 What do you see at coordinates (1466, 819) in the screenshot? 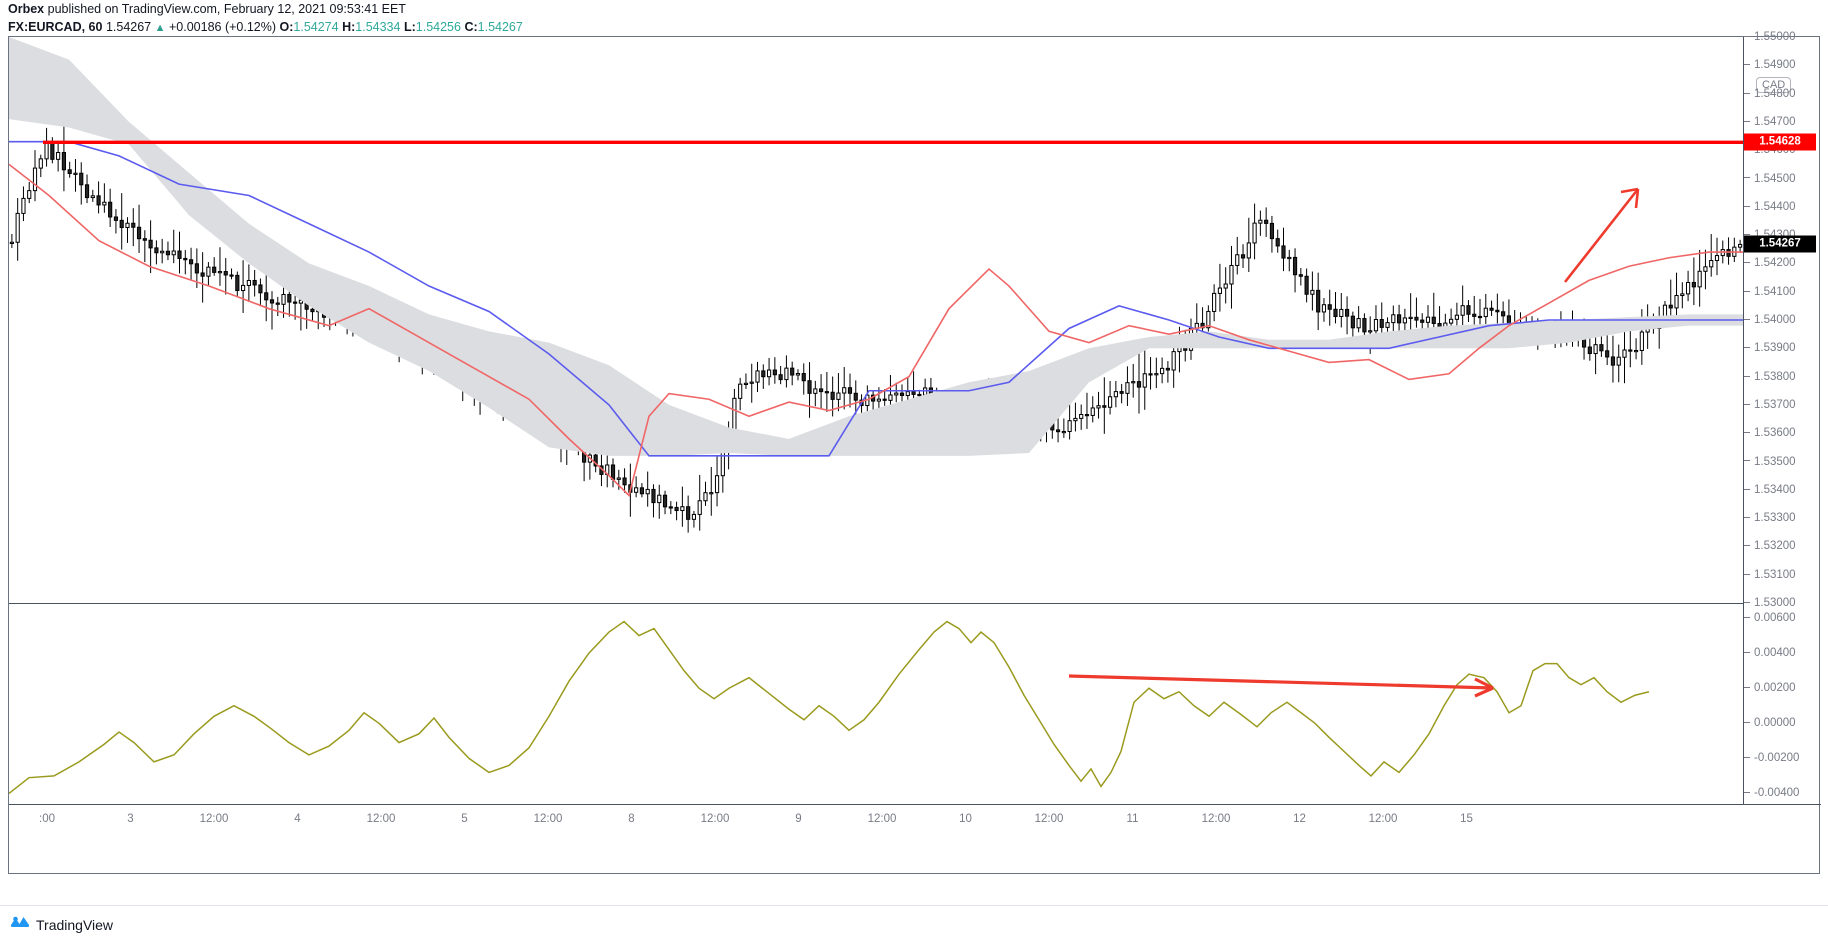
I see `time-tick: 15` at bounding box center [1466, 819].